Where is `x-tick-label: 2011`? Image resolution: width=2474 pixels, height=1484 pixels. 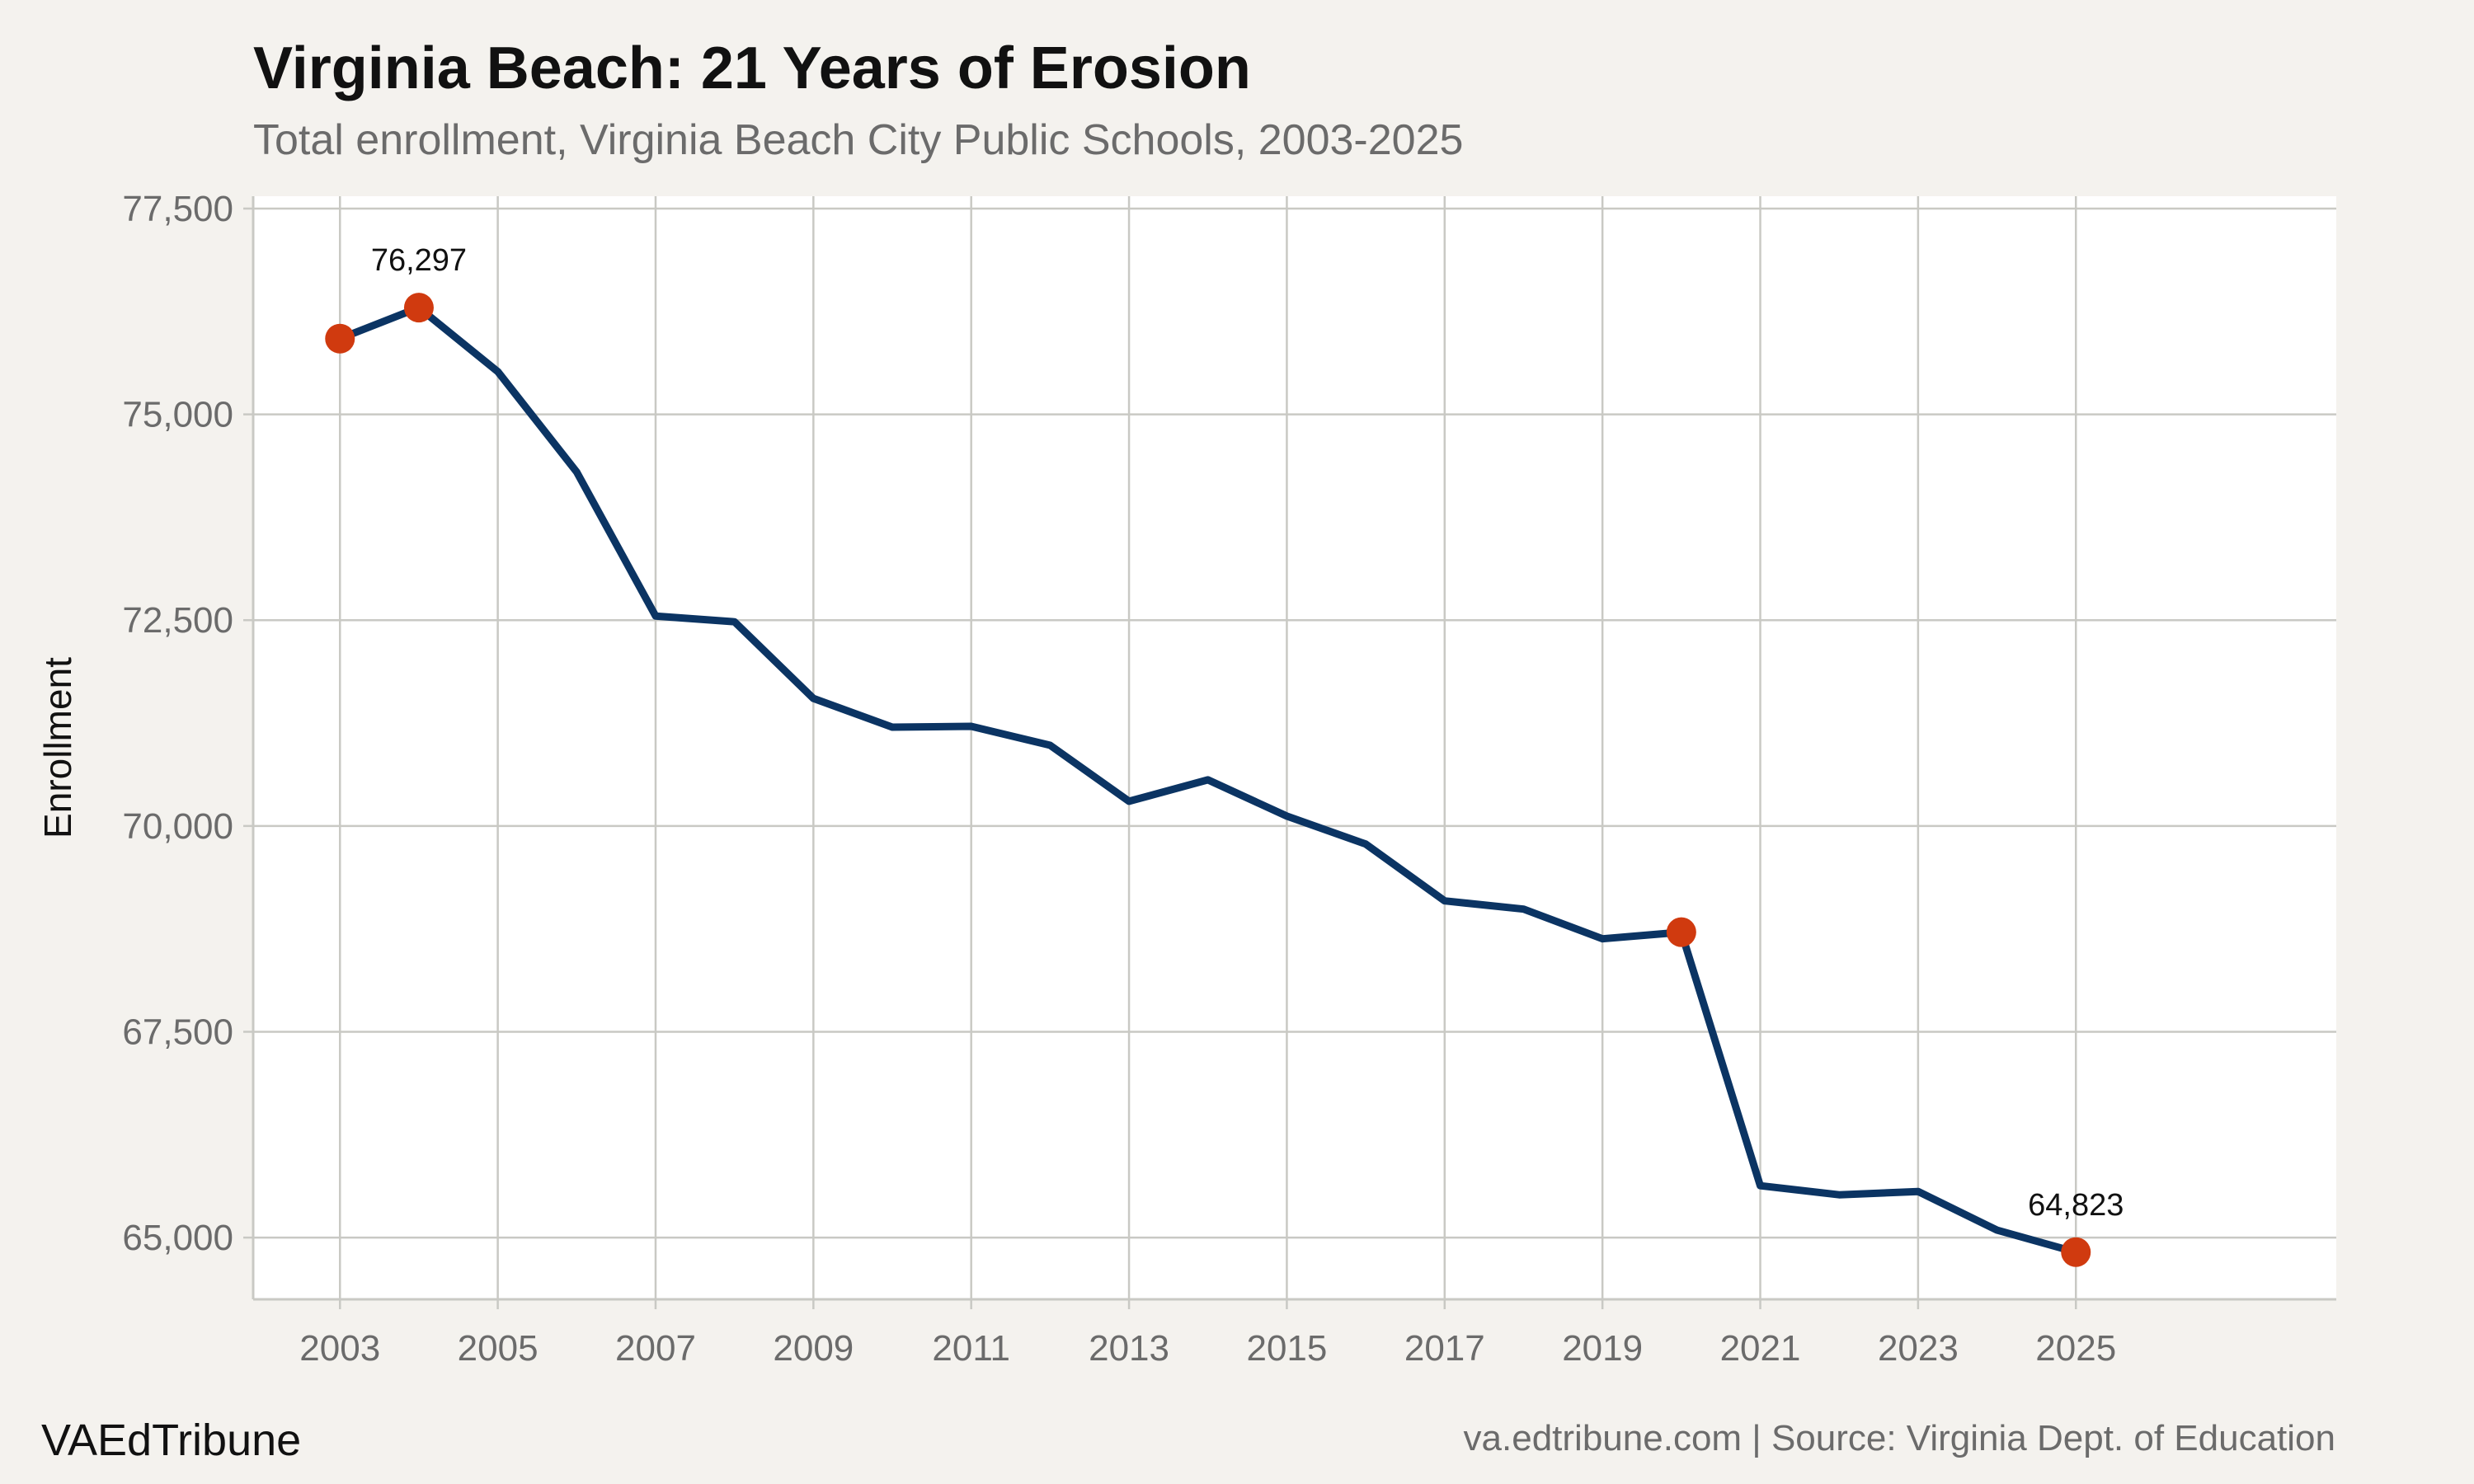 x-tick-label: 2011 is located at coordinates (971, 1348).